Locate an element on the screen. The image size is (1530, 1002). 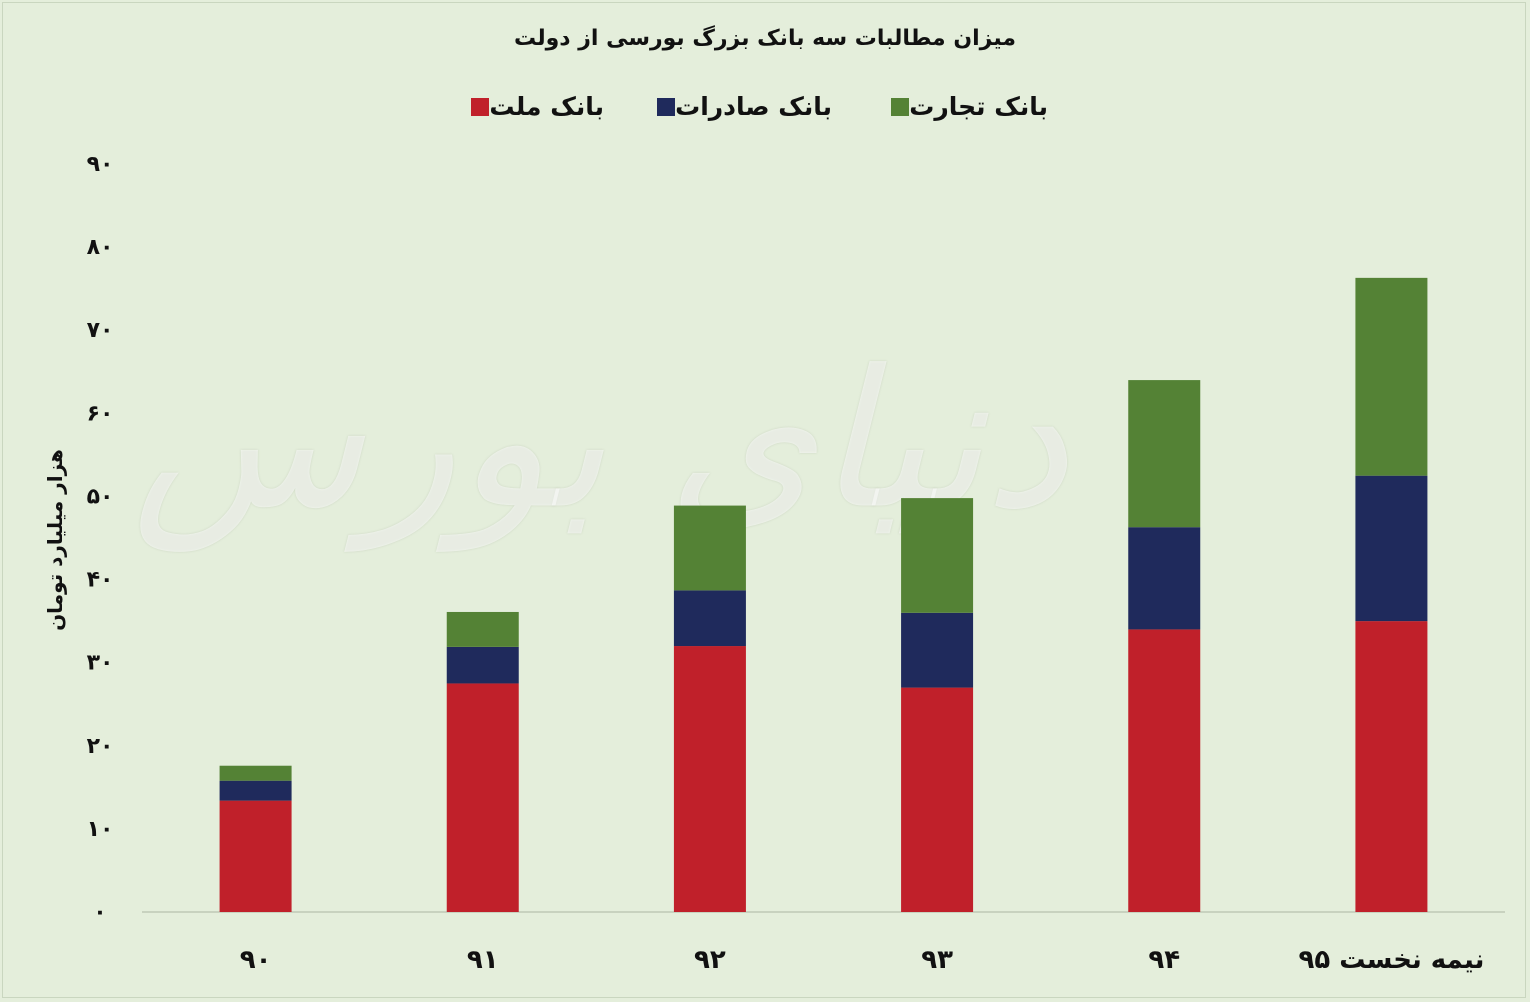
y-tick-label: ۰ is located at coordinates (99, 912).